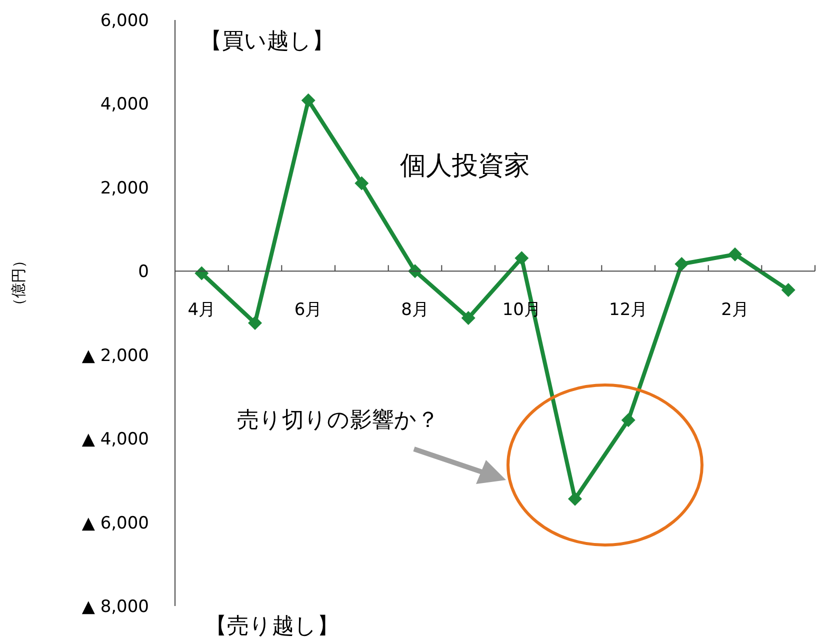  Describe the element at coordinates (115, 523) in the screenshot. I see `y-tick-label: ▲ 6,000` at that location.